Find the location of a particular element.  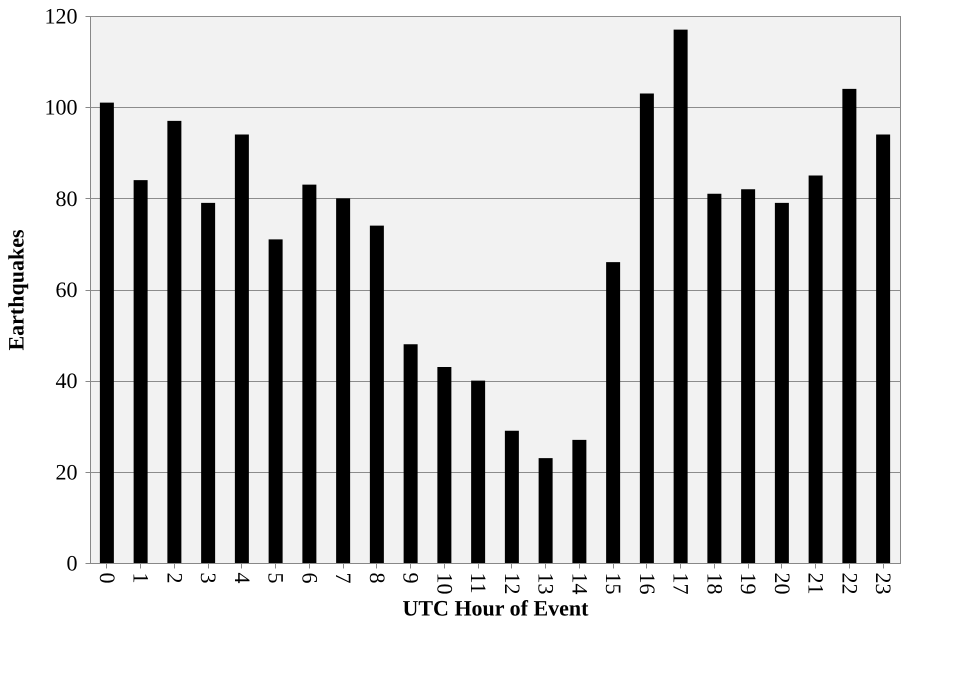

y-tick-label: 60 is located at coordinates (67, 289).